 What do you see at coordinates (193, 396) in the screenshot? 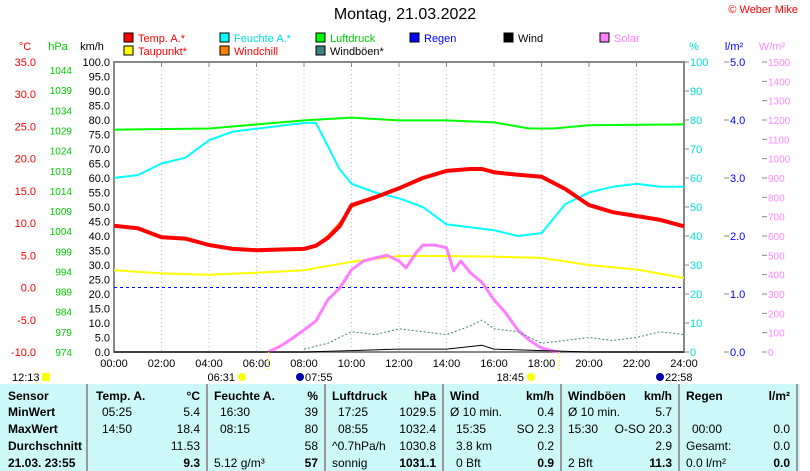
I see `col-unit: °C` at bounding box center [193, 396].